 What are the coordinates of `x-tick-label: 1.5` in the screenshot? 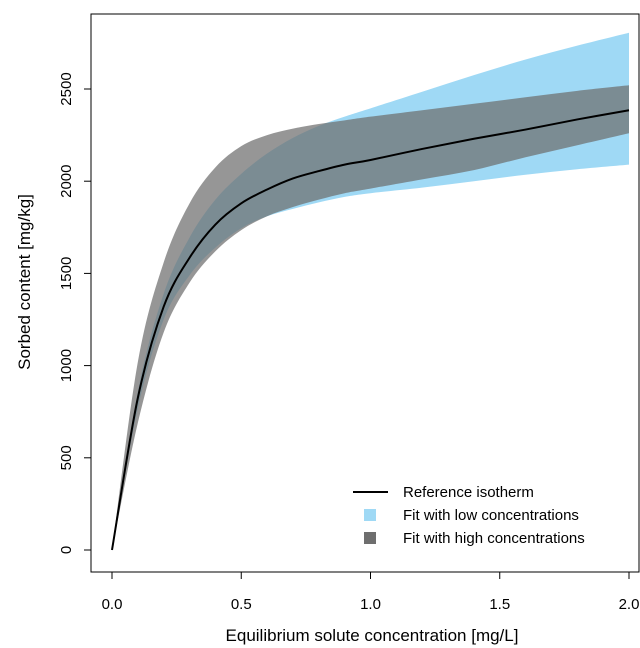 It's located at (499, 604).